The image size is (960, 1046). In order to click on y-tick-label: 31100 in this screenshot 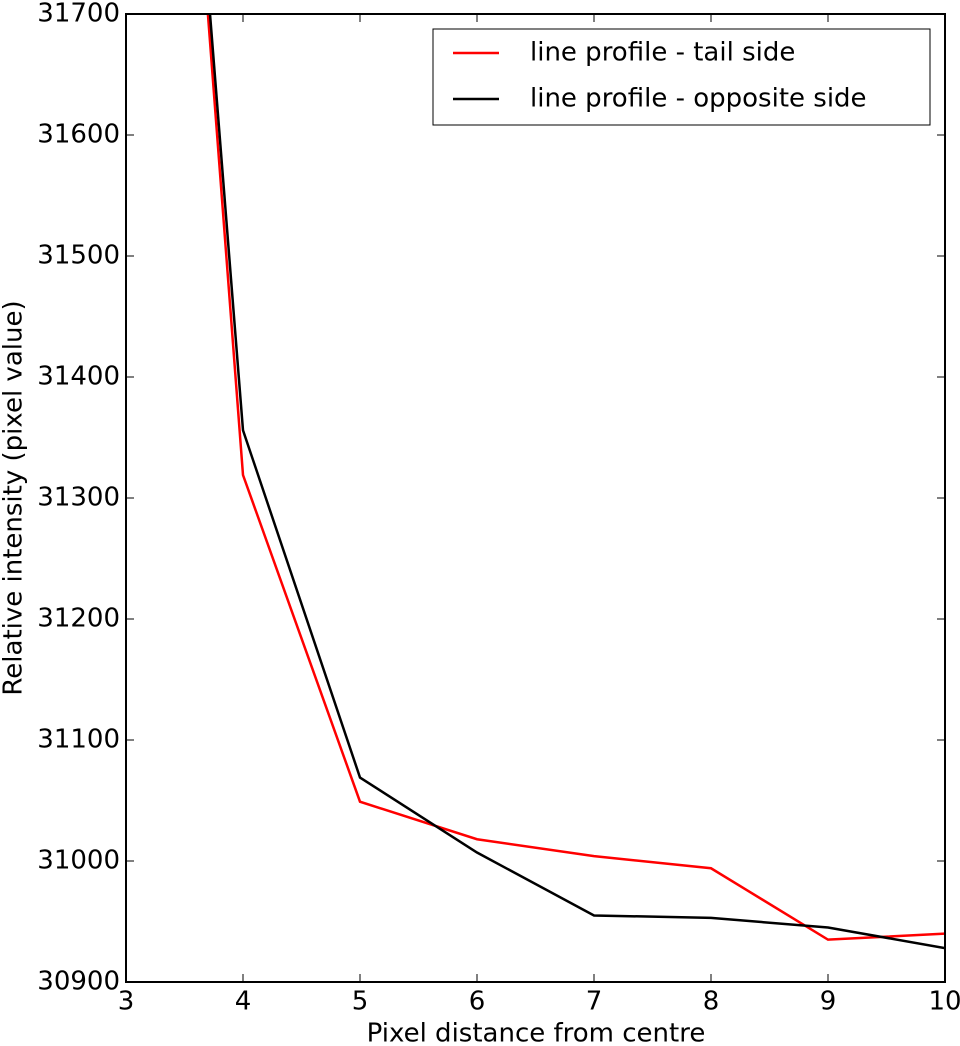, I will do `click(78, 740)`.